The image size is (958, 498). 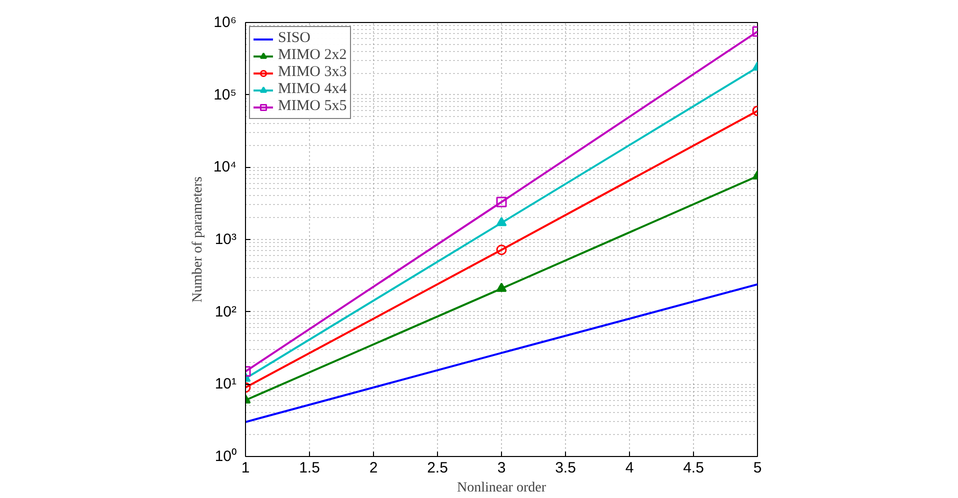 What do you see at coordinates (501, 468) in the screenshot?
I see `x-tick-label: 3` at bounding box center [501, 468].